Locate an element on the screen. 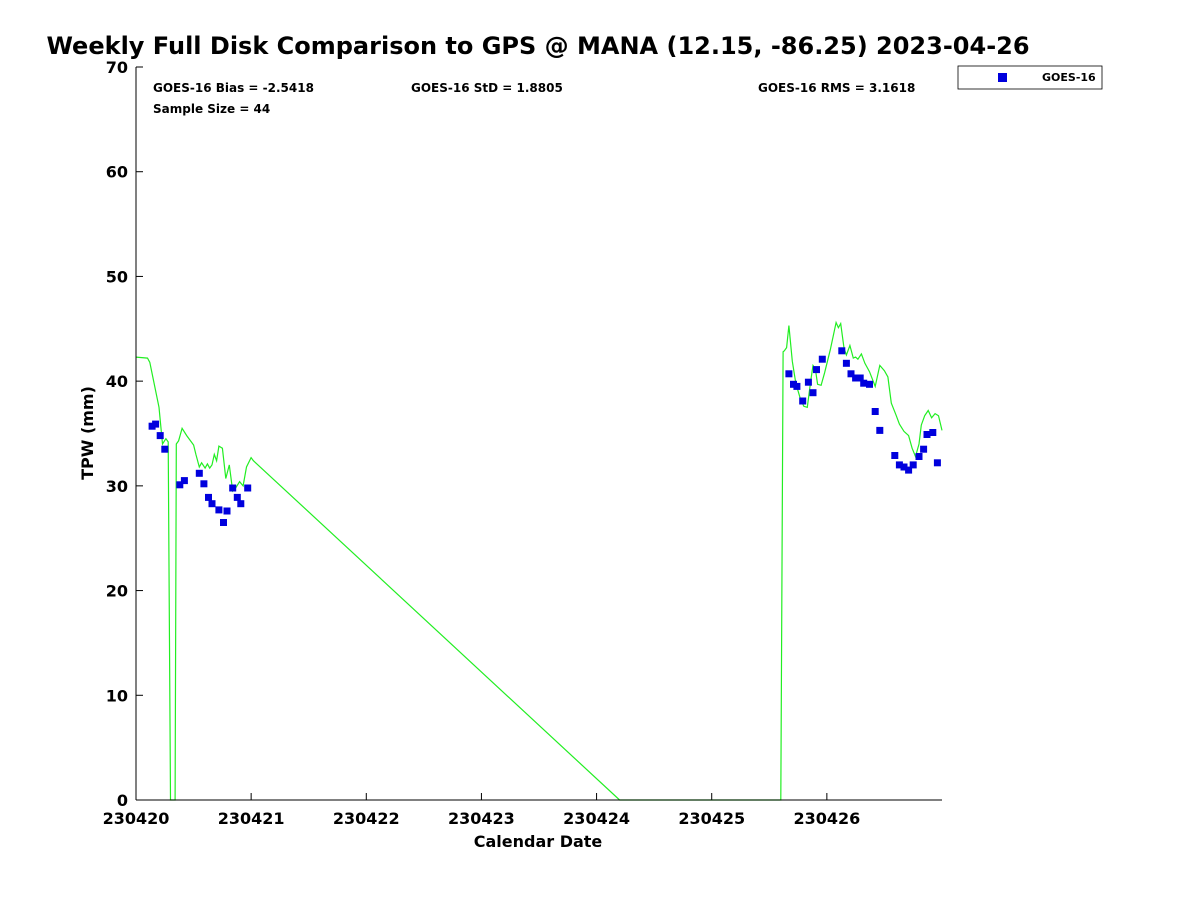 This screenshot has height=900, width=1200. y-tick-label: 20 is located at coordinates (117, 591).